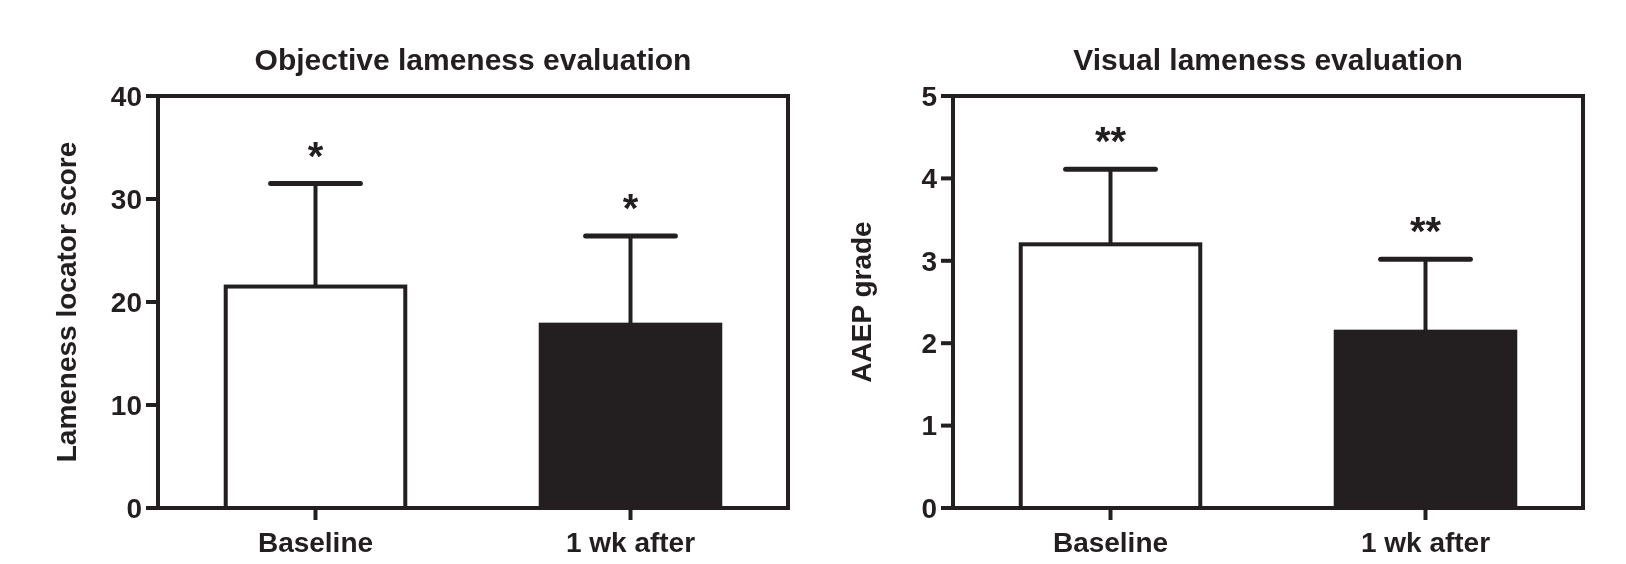 This screenshot has height=564, width=1626. Describe the element at coordinates (126, 96) in the screenshot. I see `y-tick-label: 40` at that location.